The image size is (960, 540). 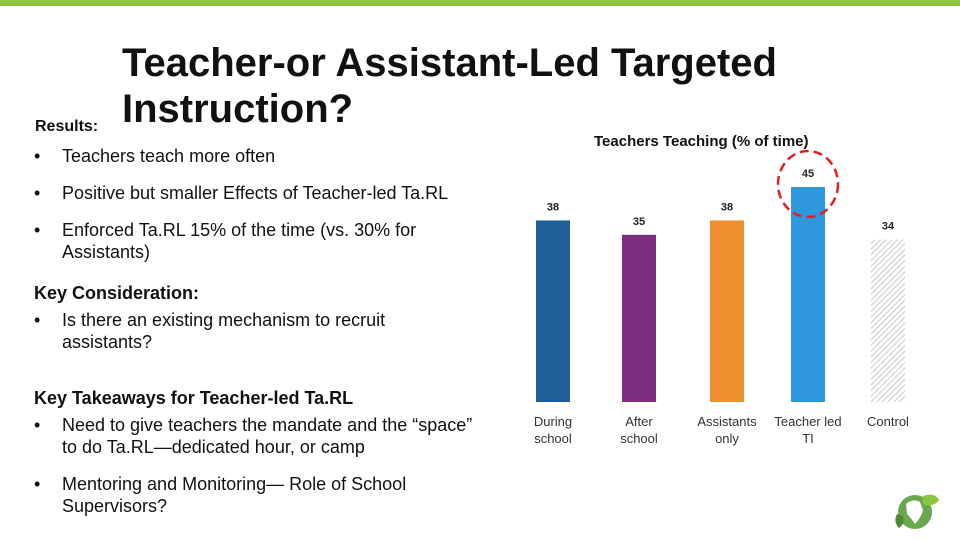 I want to click on bar-after-school, so click(x=639, y=318).